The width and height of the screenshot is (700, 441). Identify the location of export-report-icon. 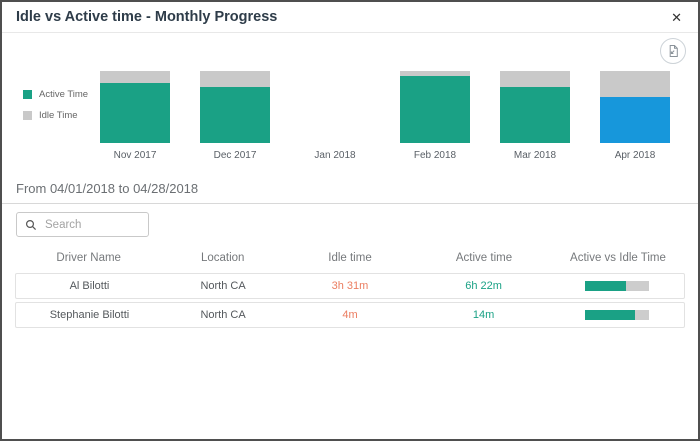
(673, 51).